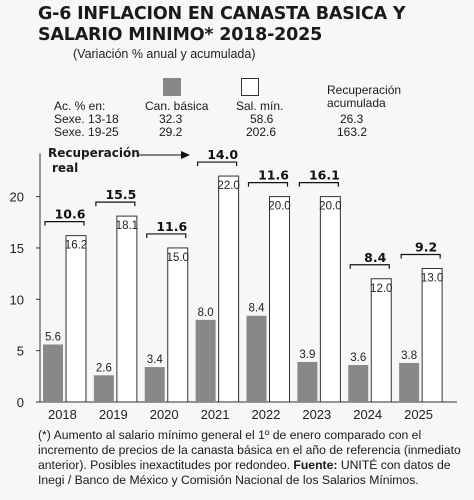 The image size is (474, 500). What do you see at coordinates (307, 355) in the screenshot?
I see `data-label-can-basica: 3.9` at bounding box center [307, 355].